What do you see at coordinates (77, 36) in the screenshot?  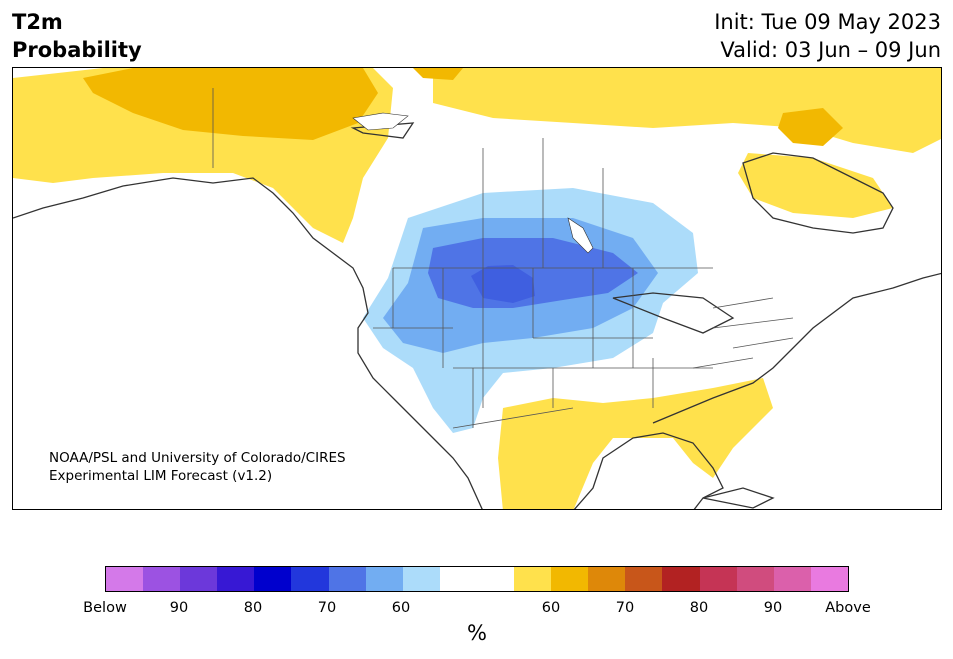 I see `map-title: T2m Probability` at bounding box center [77, 36].